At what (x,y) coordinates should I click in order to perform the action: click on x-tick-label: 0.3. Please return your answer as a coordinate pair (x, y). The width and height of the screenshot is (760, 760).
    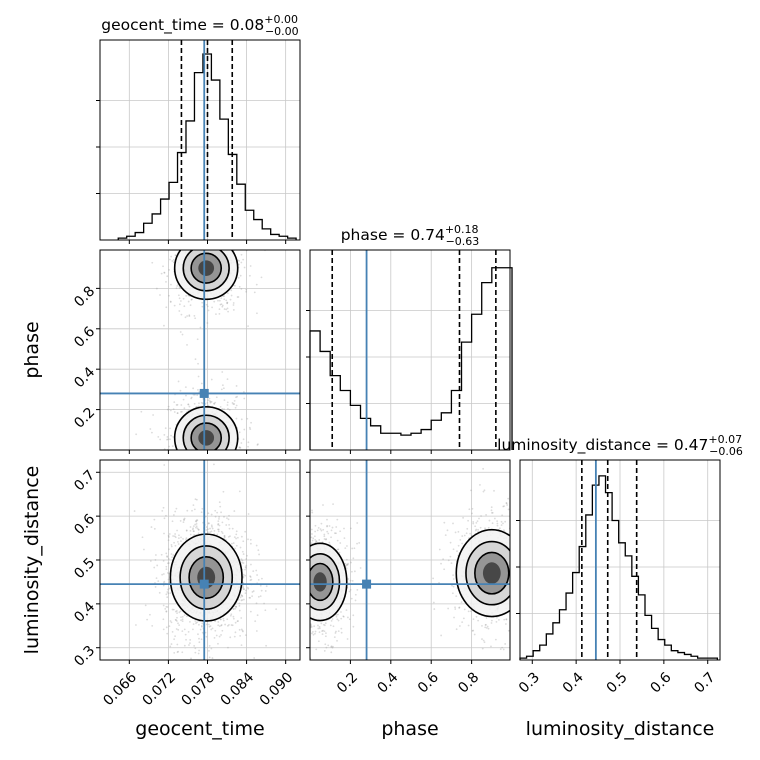
    Looking at the image, I should click on (529, 682).